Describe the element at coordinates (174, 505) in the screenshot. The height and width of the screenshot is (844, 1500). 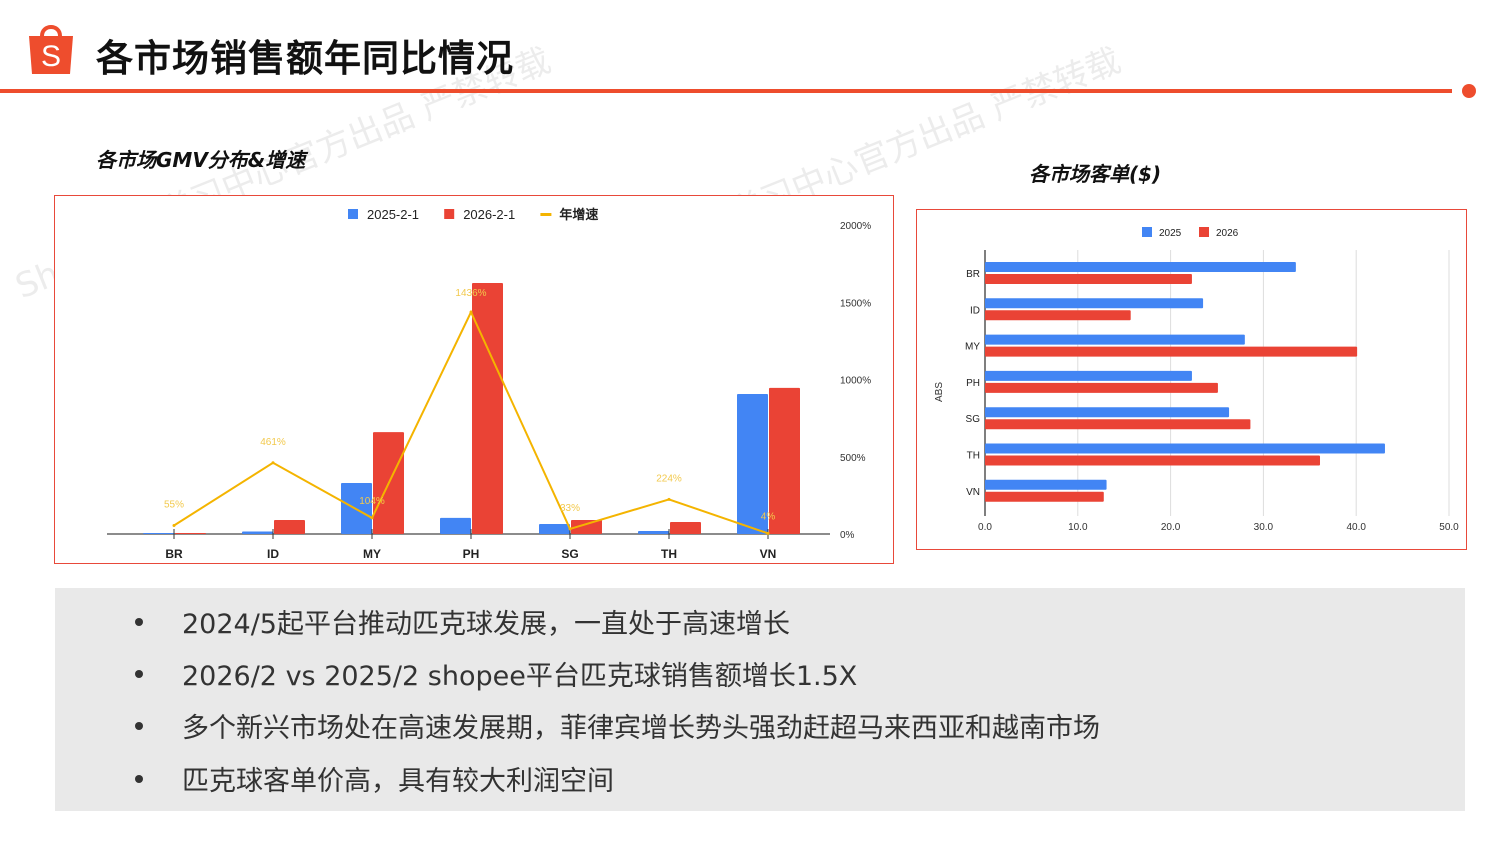
I see `growth-data-label: 55%` at that location.